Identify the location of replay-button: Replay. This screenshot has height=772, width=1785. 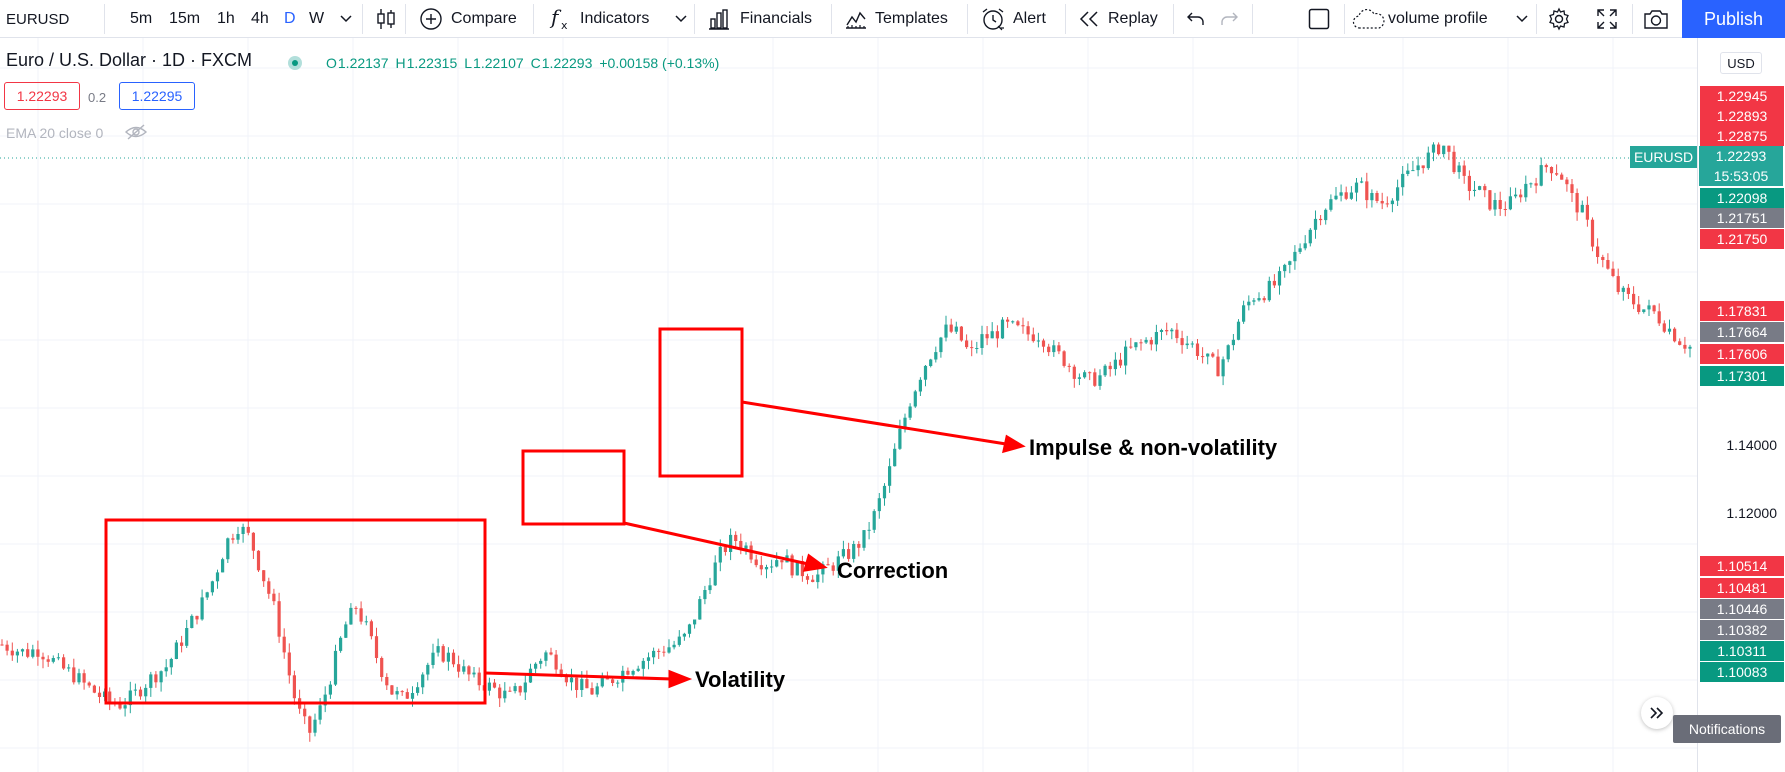
(1133, 18).